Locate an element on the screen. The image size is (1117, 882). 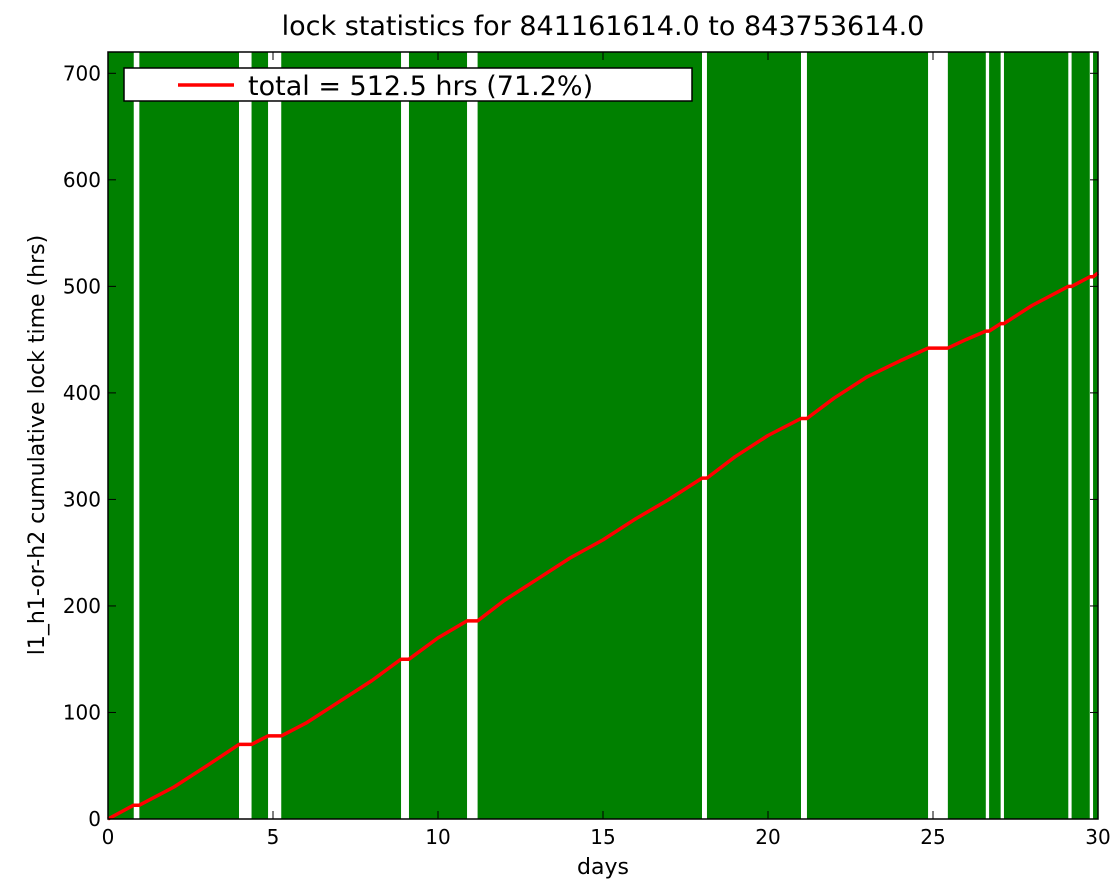
x-tick-label: 20 is located at coordinates (767, 837).